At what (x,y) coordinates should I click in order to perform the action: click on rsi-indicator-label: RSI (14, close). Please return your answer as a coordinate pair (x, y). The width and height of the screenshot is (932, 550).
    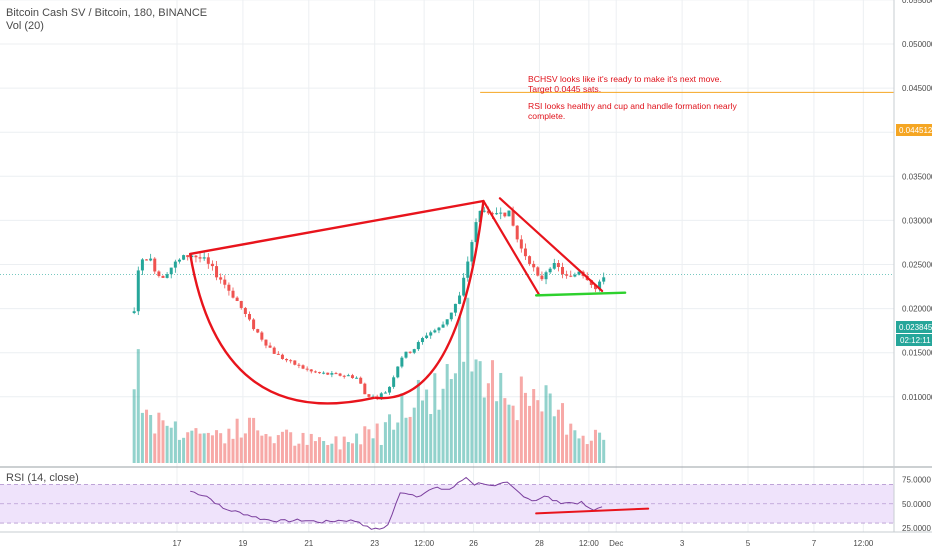
    Looking at the image, I should click on (42, 478).